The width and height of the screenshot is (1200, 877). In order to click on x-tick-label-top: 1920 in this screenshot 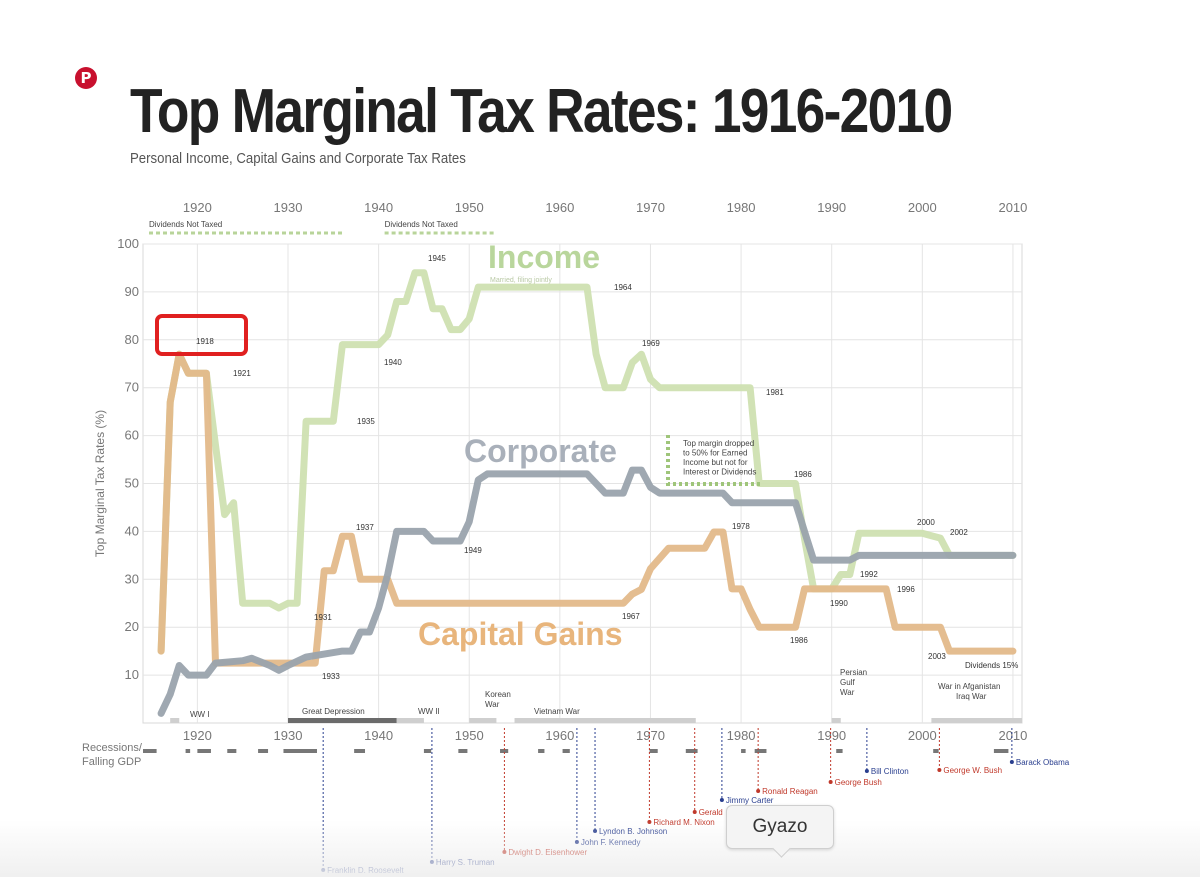, I will do `click(197, 207)`.